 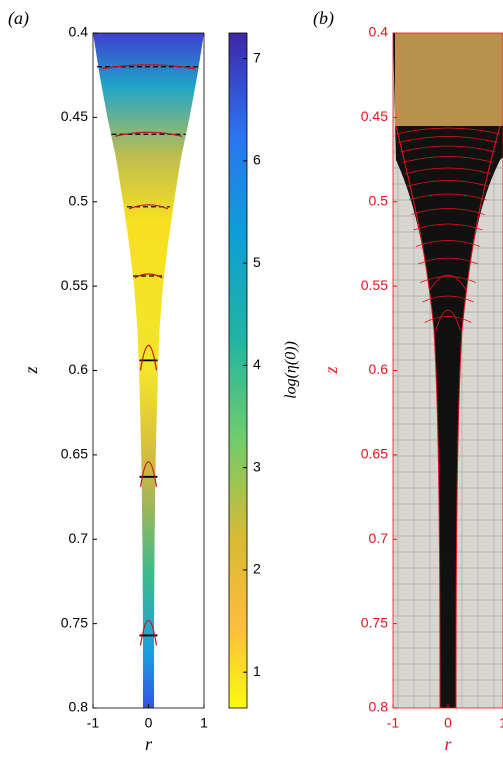 I want to click on colorbar-tick-label: 3, so click(x=257, y=466).